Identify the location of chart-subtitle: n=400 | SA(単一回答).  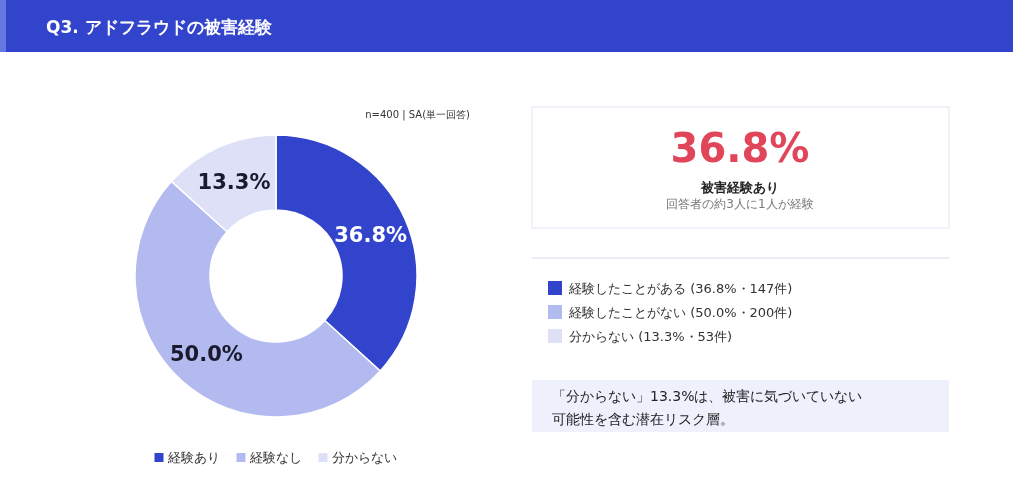
(418, 115).